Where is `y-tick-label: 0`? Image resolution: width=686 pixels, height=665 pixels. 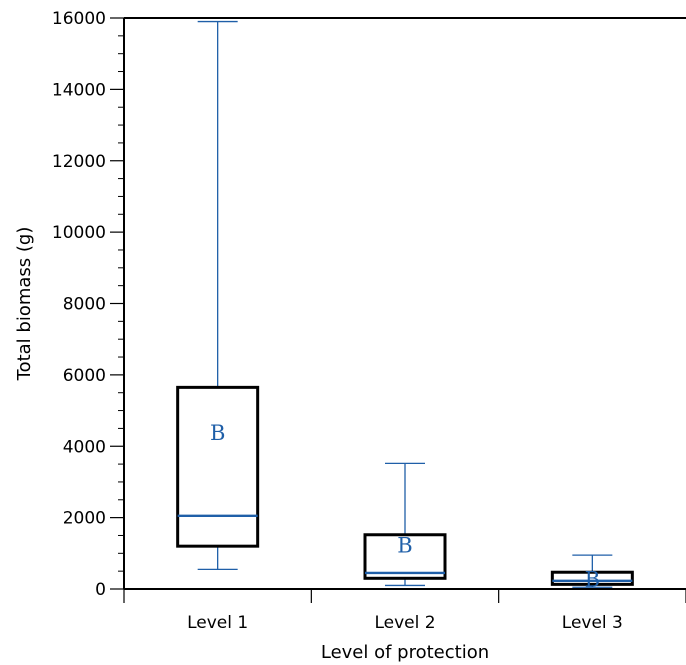 y-tick-label: 0 is located at coordinates (100, 590).